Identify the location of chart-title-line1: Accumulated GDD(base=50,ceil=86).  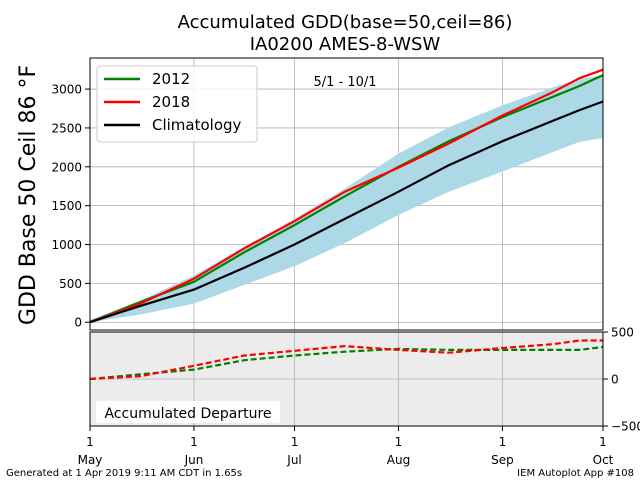
(345, 22).